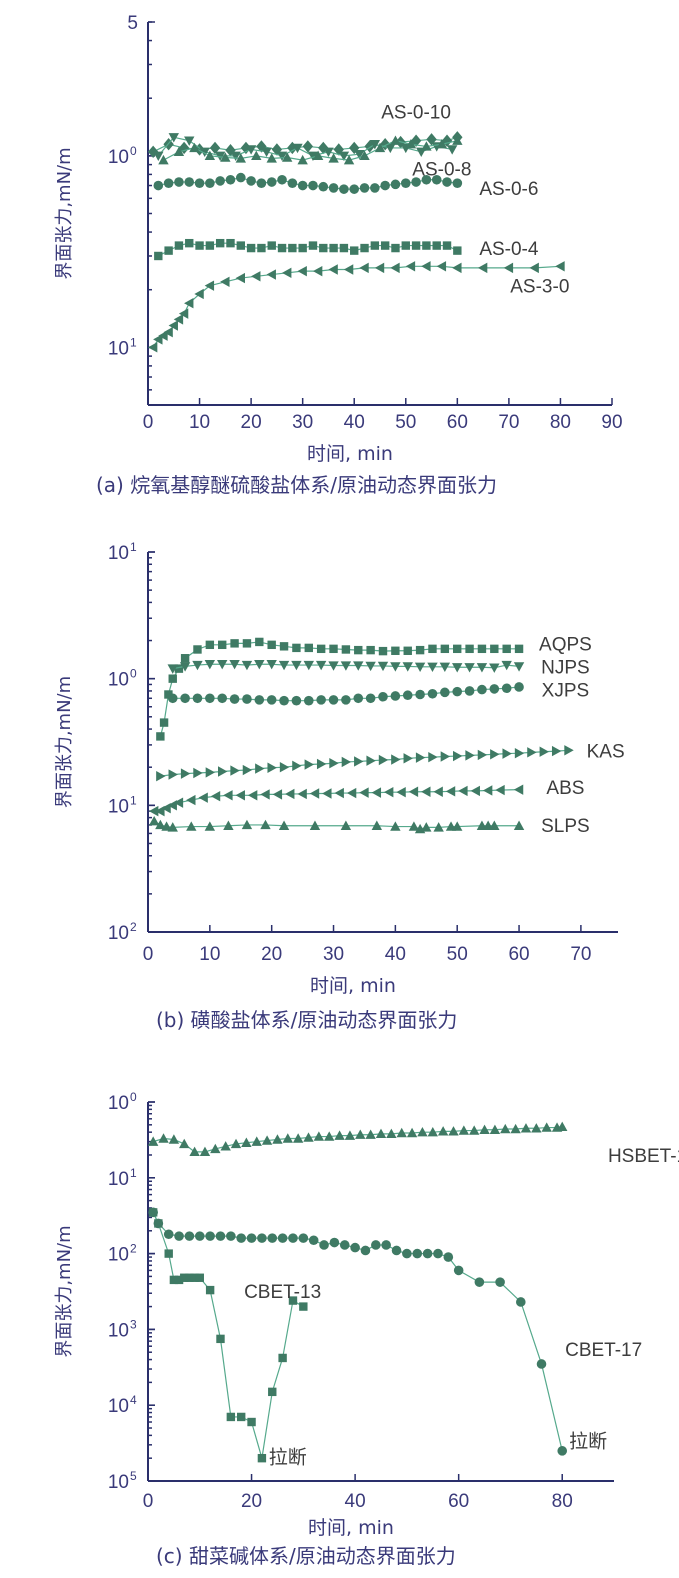 The height and width of the screenshot is (1578, 679). I want to click on x-axis-title: 时间, min, so click(353, 986).